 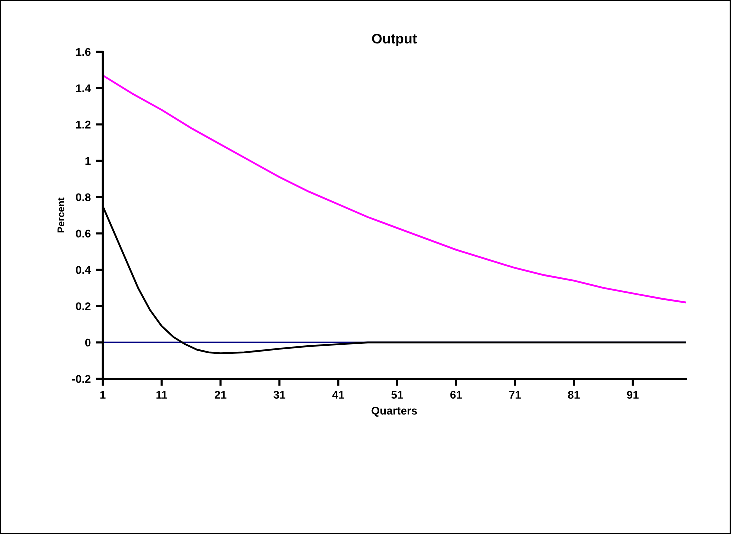 I want to click on x-tick-label: 51, so click(x=398, y=395).